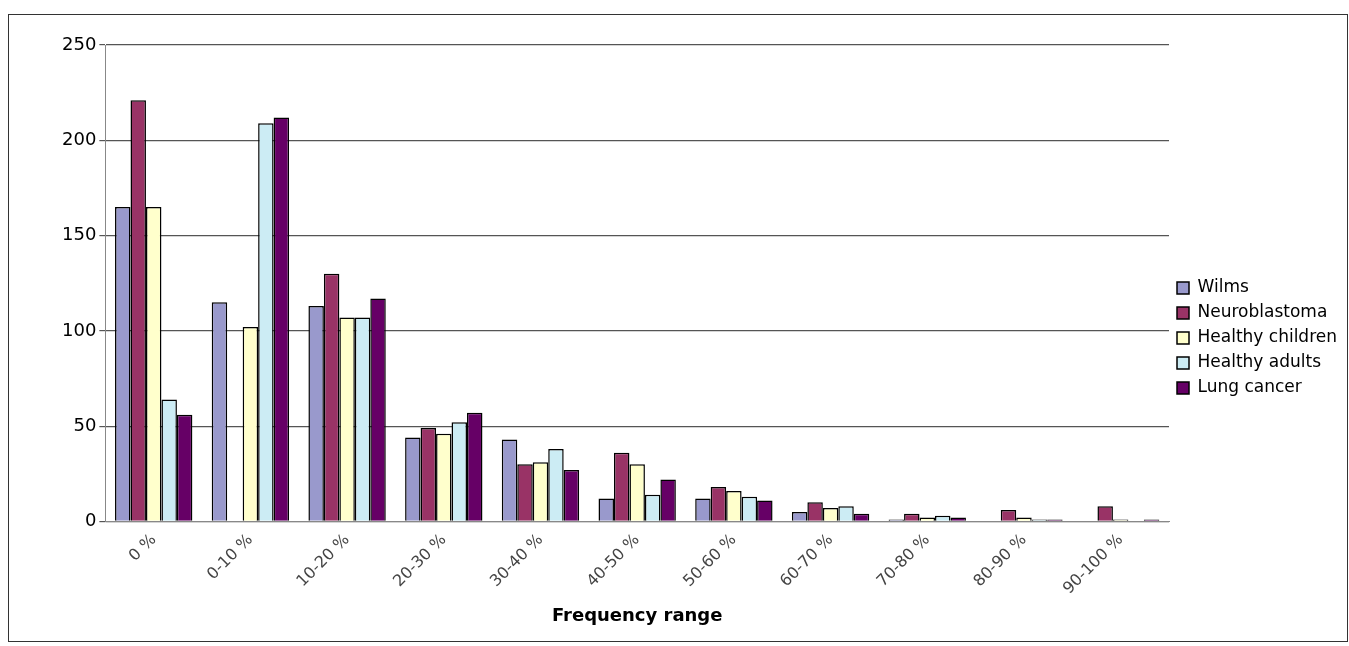 The width and height of the screenshot is (1349, 646). What do you see at coordinates (142, 547) in the screenshot?
I see `x-tick-label: 0 %` at bounding box center [142, 547].